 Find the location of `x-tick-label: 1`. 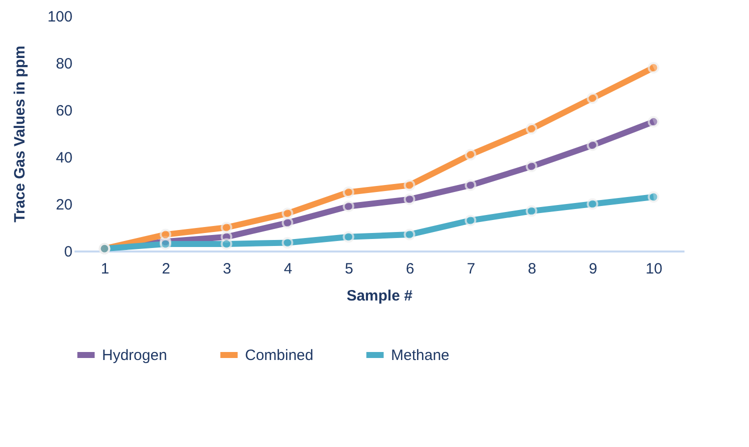

x-tick-label: 1 is located at coordinates (105, 269).